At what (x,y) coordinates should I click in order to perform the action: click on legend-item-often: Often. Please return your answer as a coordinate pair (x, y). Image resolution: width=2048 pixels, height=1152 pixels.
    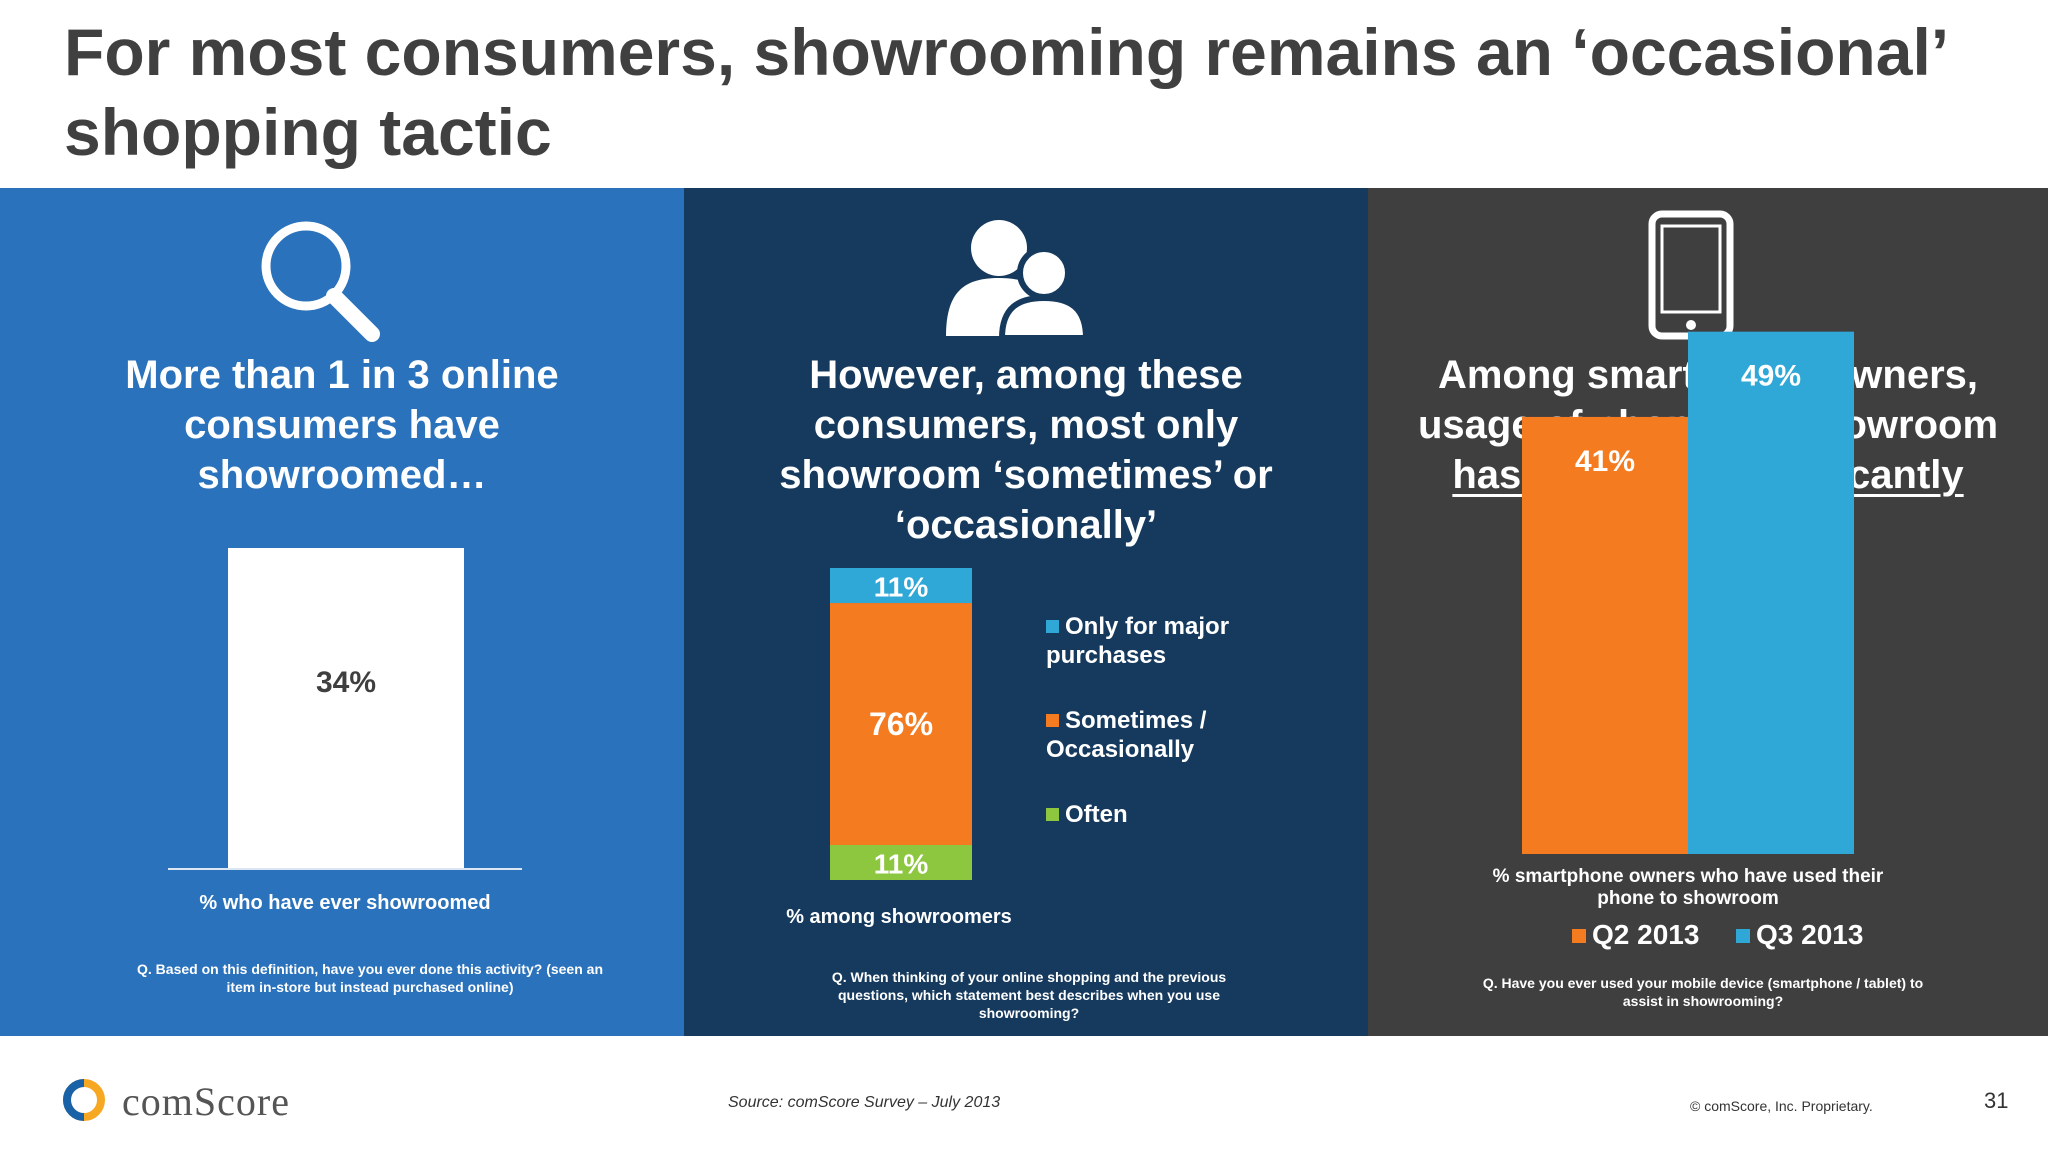
    Looking at the image, I should click on (1196, 814).